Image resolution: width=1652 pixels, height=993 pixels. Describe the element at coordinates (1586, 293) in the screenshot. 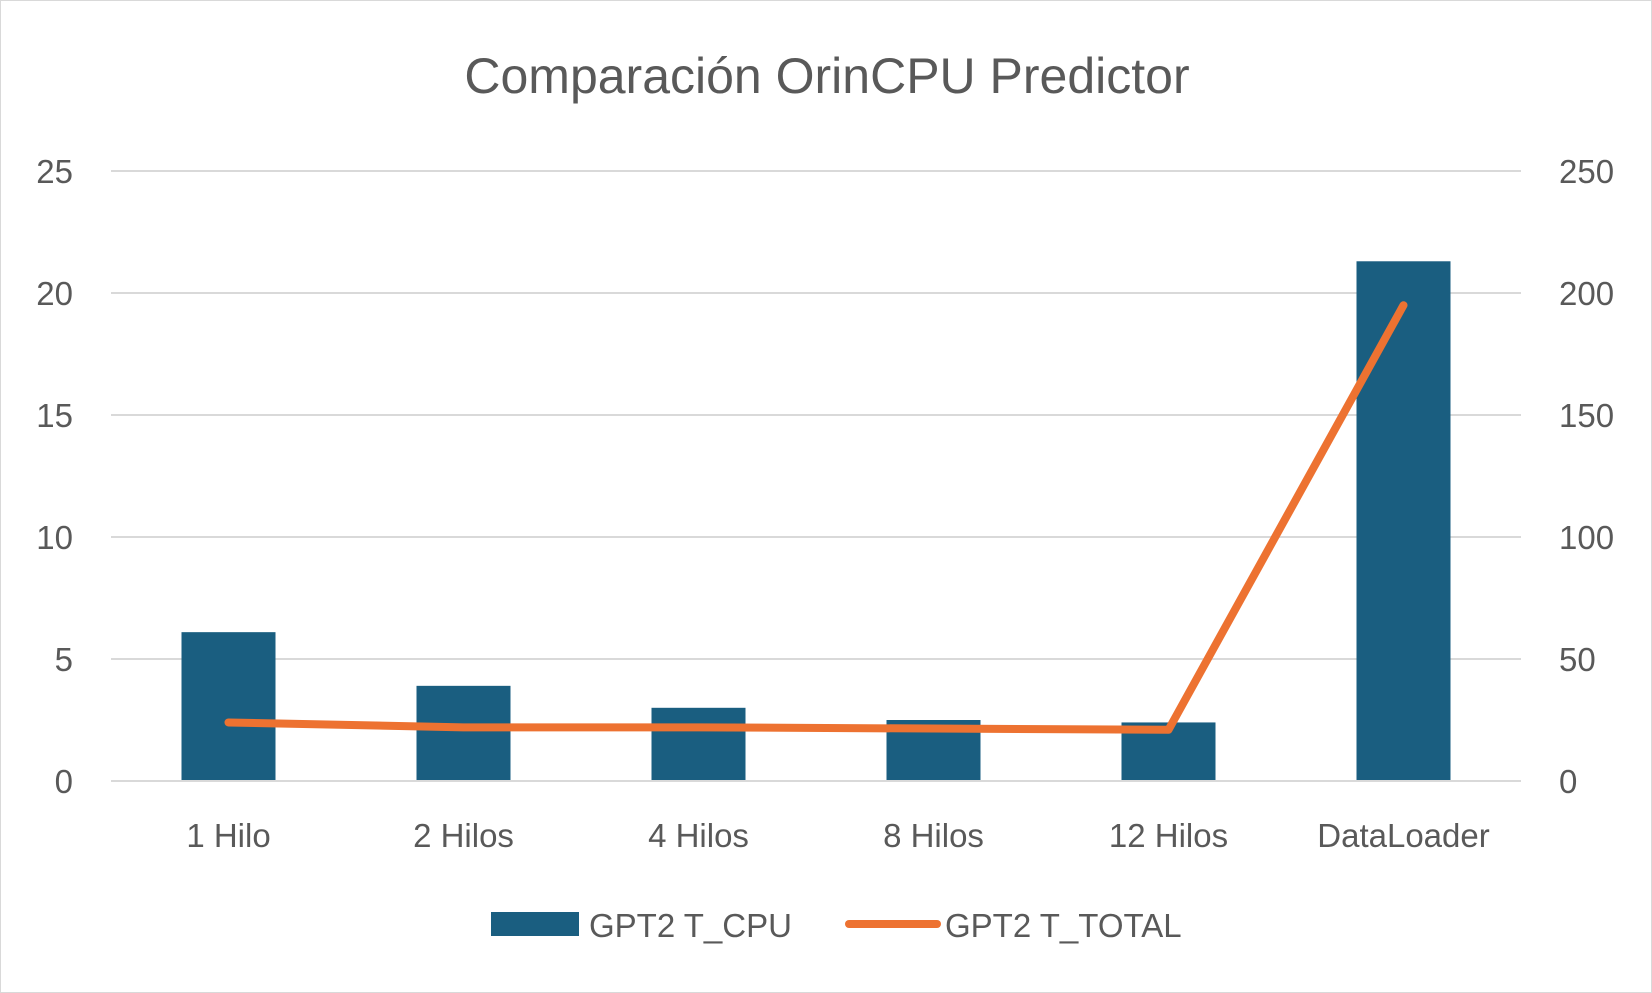

I see `right-tick-label: 200` at that location.